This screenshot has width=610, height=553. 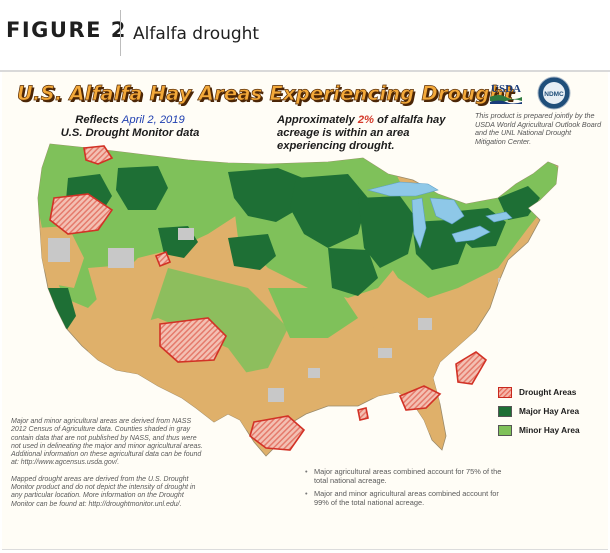 I want to click on approx-prefix: Approximately, so click(x=316, y=120).